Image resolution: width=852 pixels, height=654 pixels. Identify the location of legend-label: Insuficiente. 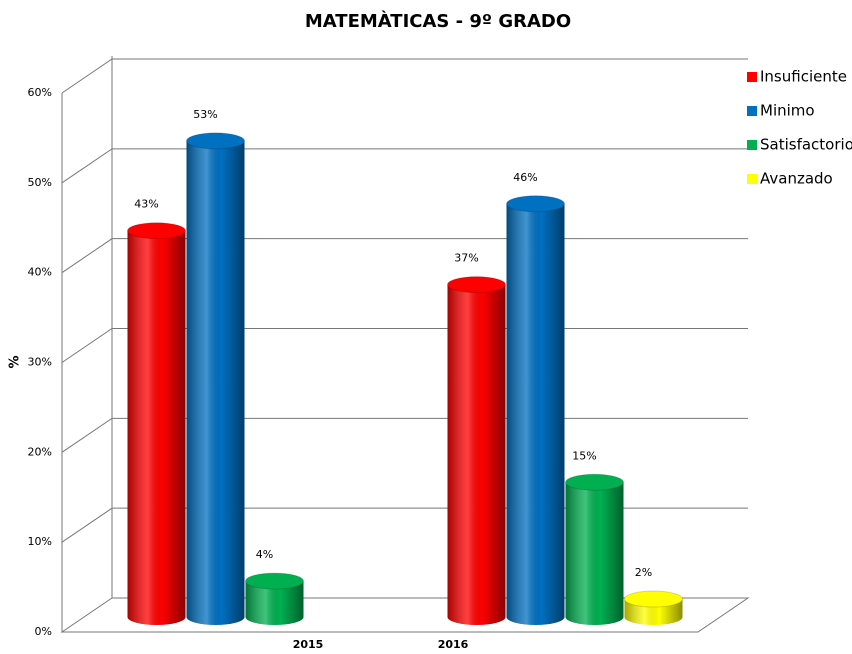
(803, 77).